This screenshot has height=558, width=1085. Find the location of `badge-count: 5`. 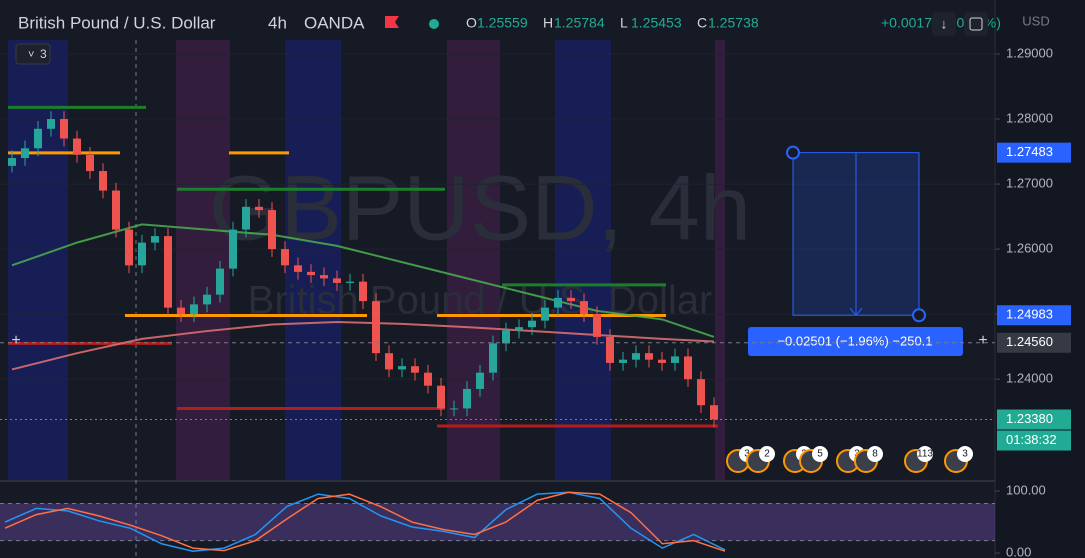

badge-count: 5 is located at coordinates (820, 454).